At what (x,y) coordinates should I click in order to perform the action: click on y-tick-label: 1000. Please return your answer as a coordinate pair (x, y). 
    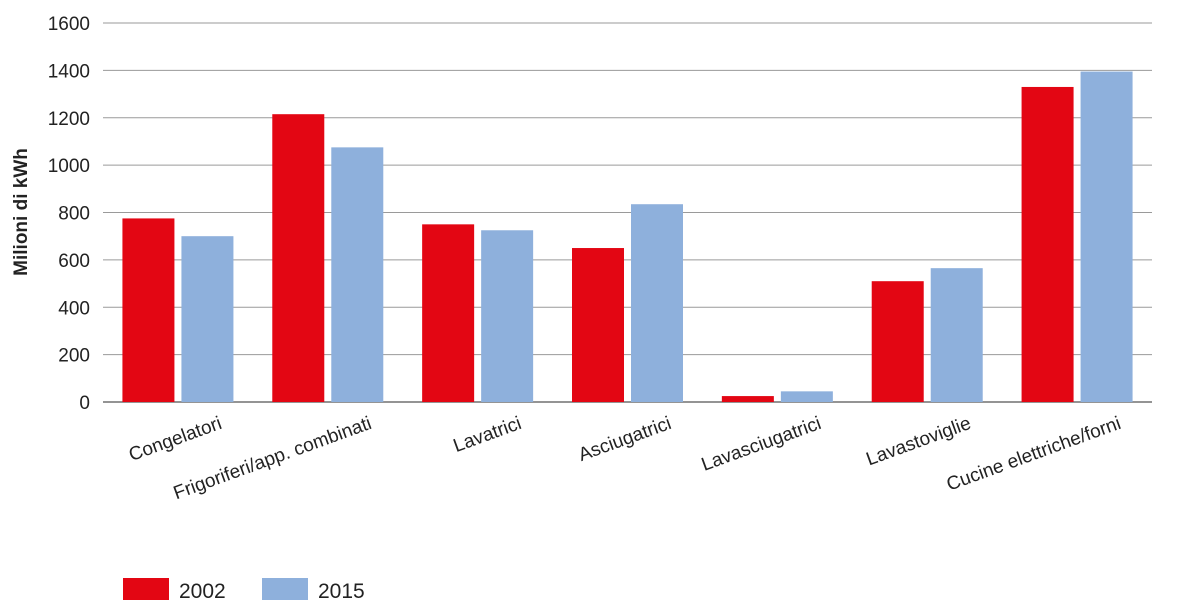
    Looking at the image, I should click on (69, 166).